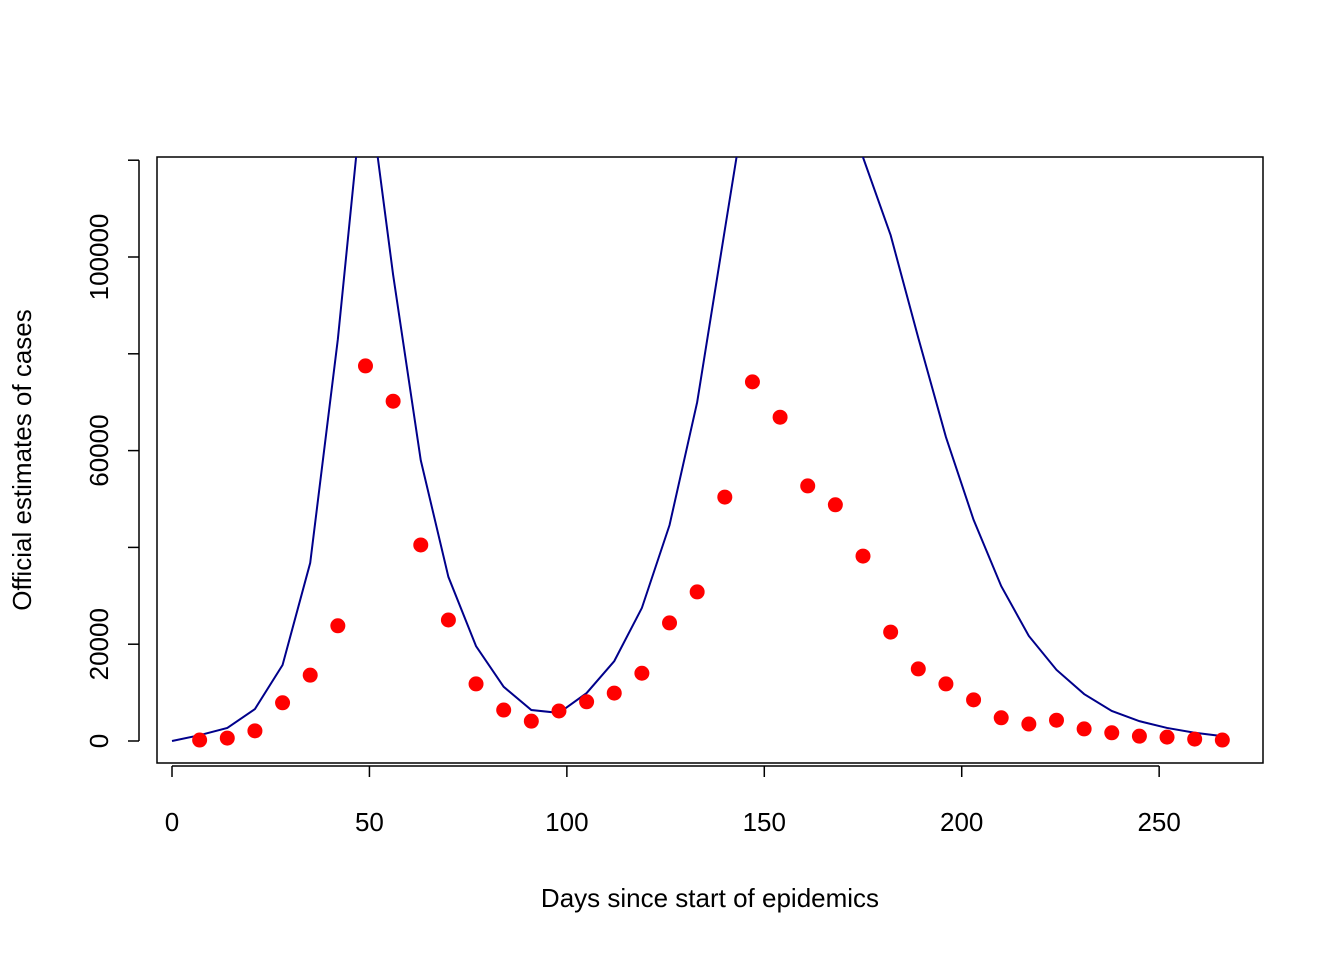 This screenshot has width=1344, height=960. Describe the element at coordinates (710, 898) in the screenshot. I see `x-axis-label: Days since start of epidemics` at that location.